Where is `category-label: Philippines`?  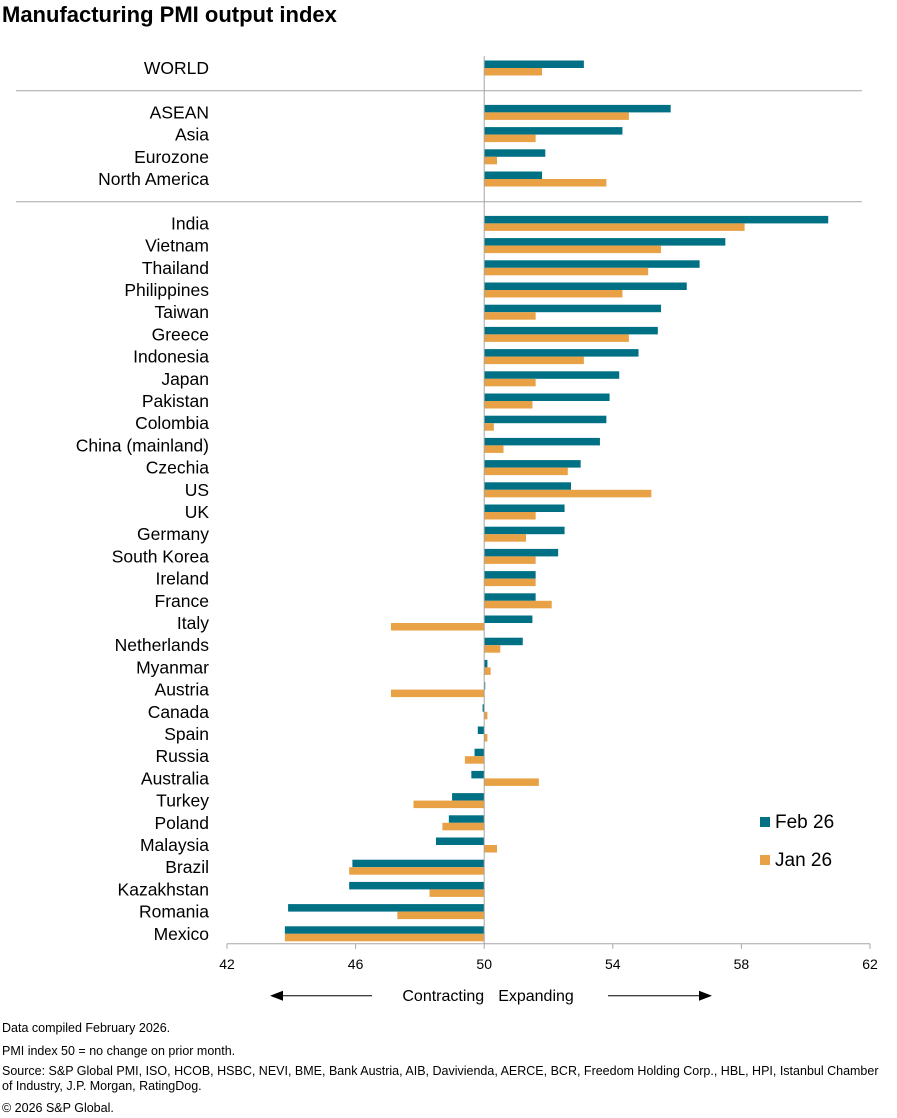 category-label: Philippines is located at coordinates (166, 290).